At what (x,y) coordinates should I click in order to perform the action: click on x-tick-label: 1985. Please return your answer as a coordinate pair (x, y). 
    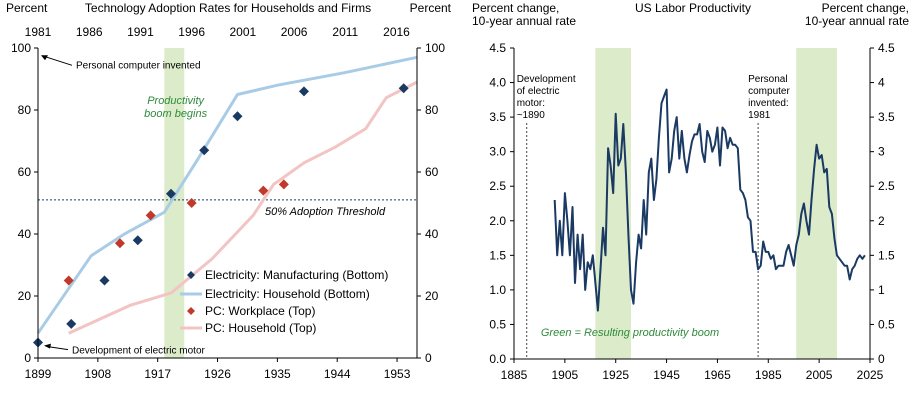
    Looking at the image, I should click on (768, 375).